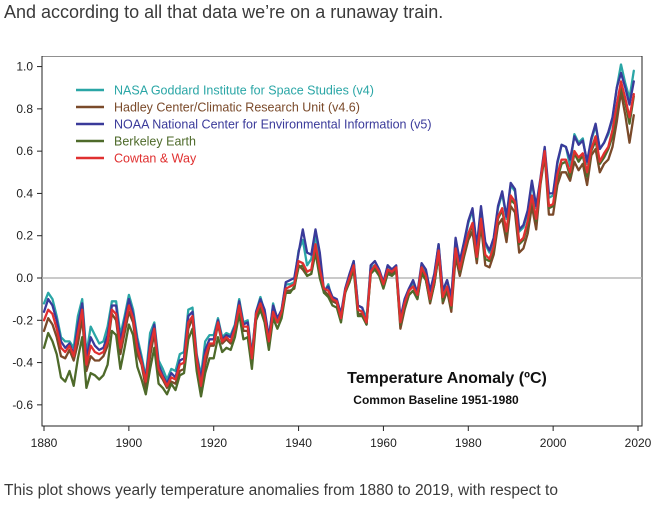 This screenshot has height=505, width=653. I want to click on y-axis: 1.0 0.8 0.6 0.4 0.2 0.0 -0.2 -0.4 -0.6, so click(27, 236).